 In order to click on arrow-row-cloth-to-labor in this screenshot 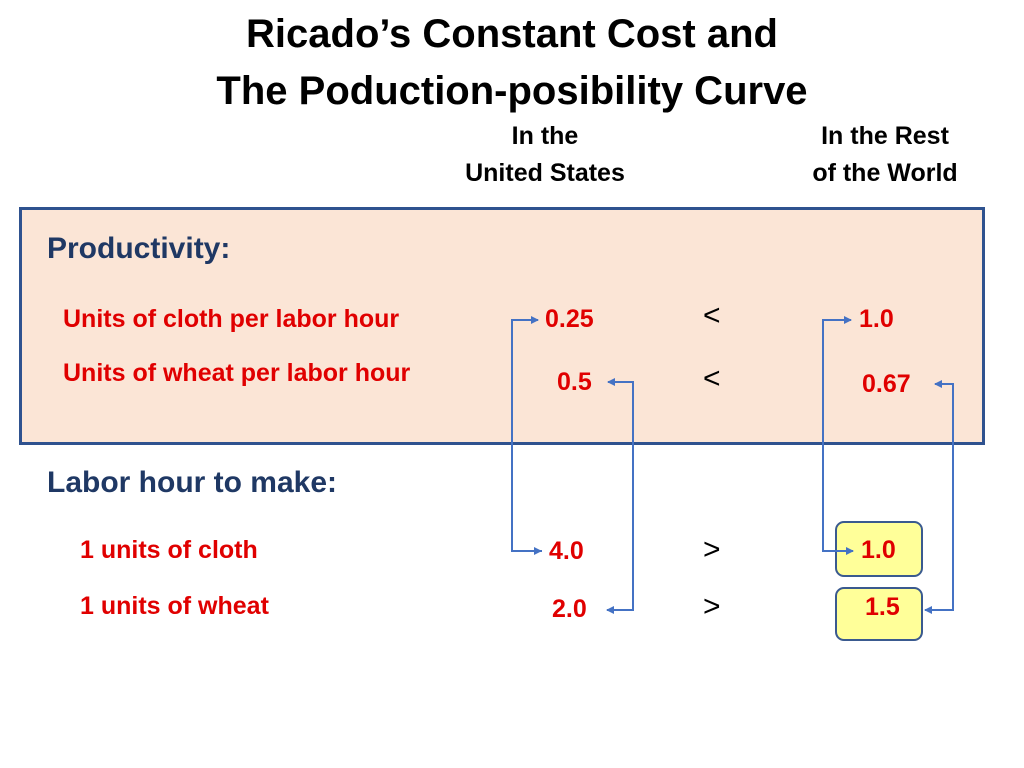, I will do `click(838, 437)`.